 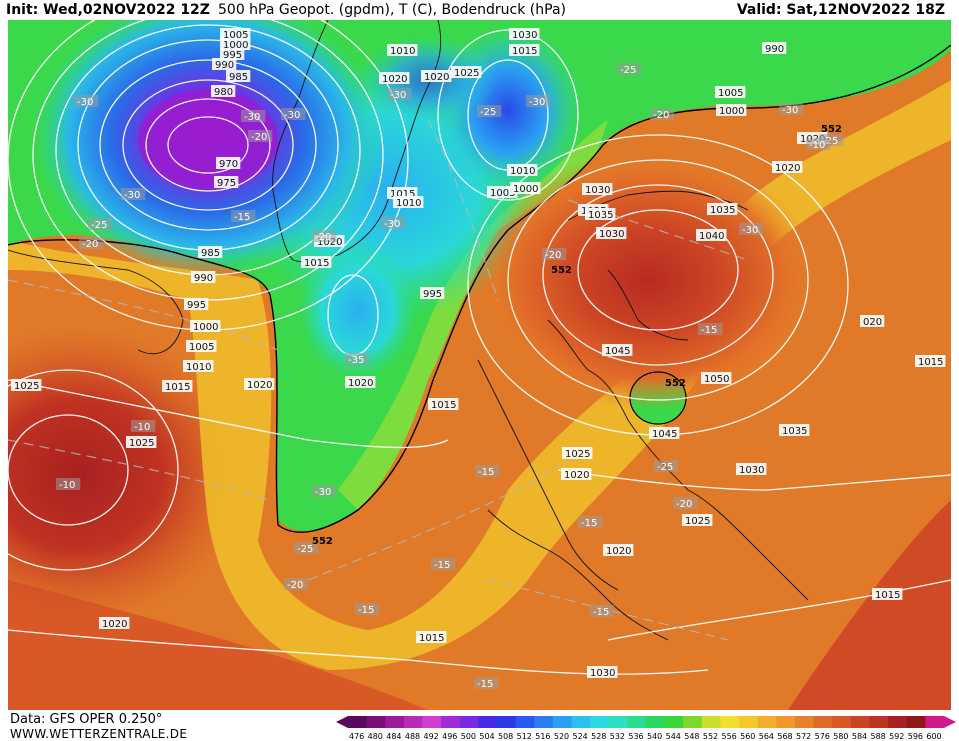 I want to click on isobar-label: 980, so click(x=223, y=92).